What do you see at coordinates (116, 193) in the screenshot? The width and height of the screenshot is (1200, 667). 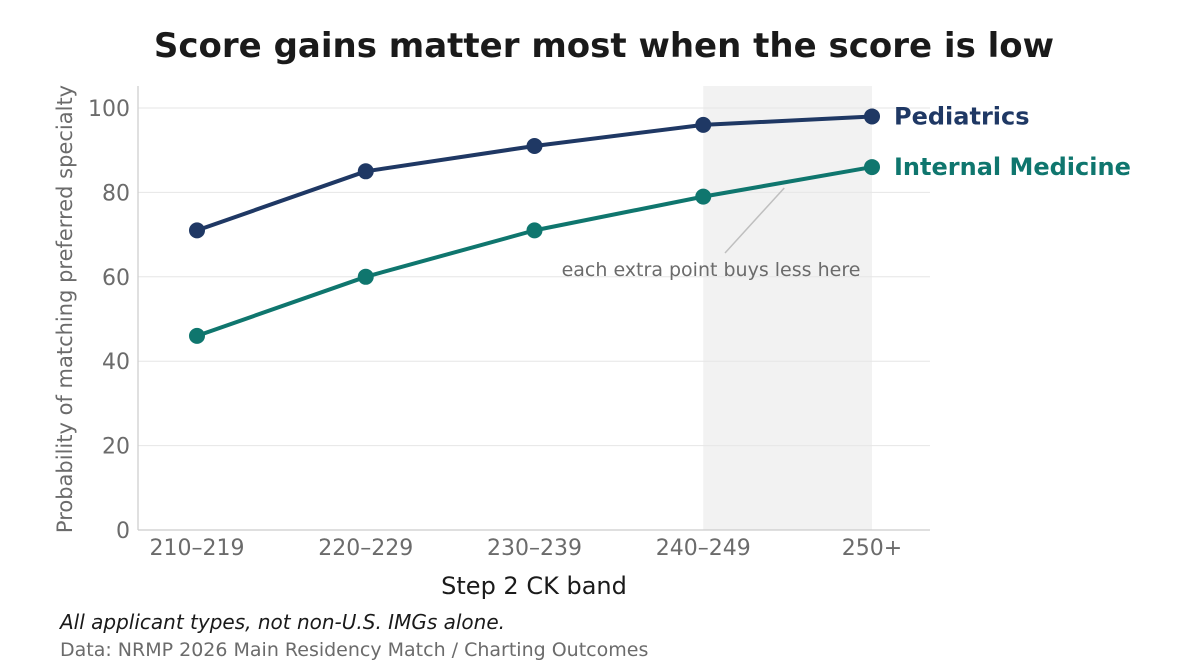 I see `y-tick-label: 80` at bounding box center [116, 193].